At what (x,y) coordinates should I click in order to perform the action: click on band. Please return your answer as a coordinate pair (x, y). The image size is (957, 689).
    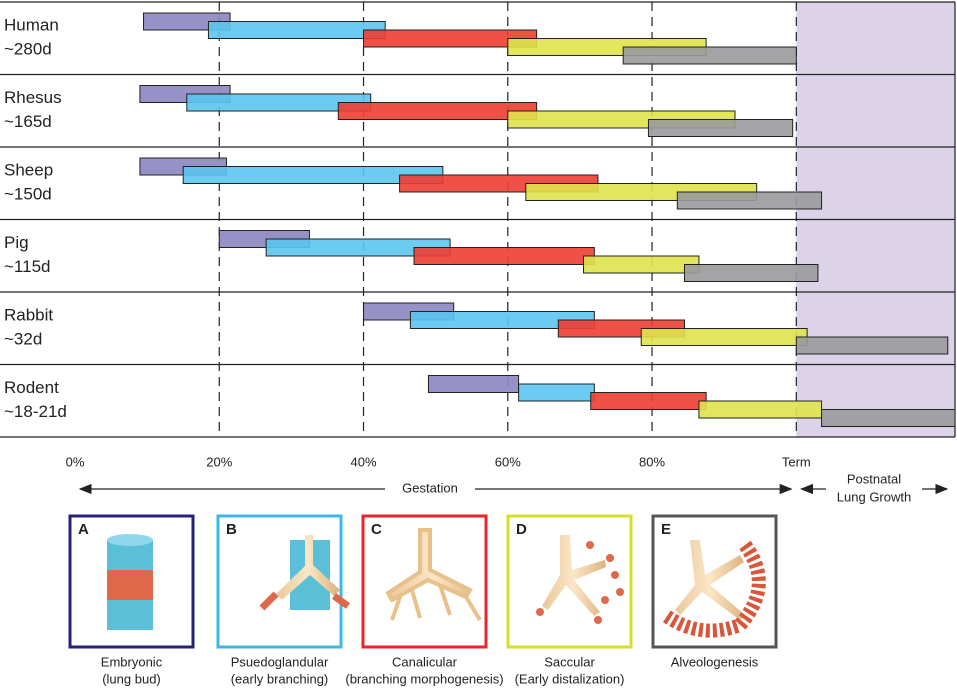
    Looking at the image, I should click on (130, 585).